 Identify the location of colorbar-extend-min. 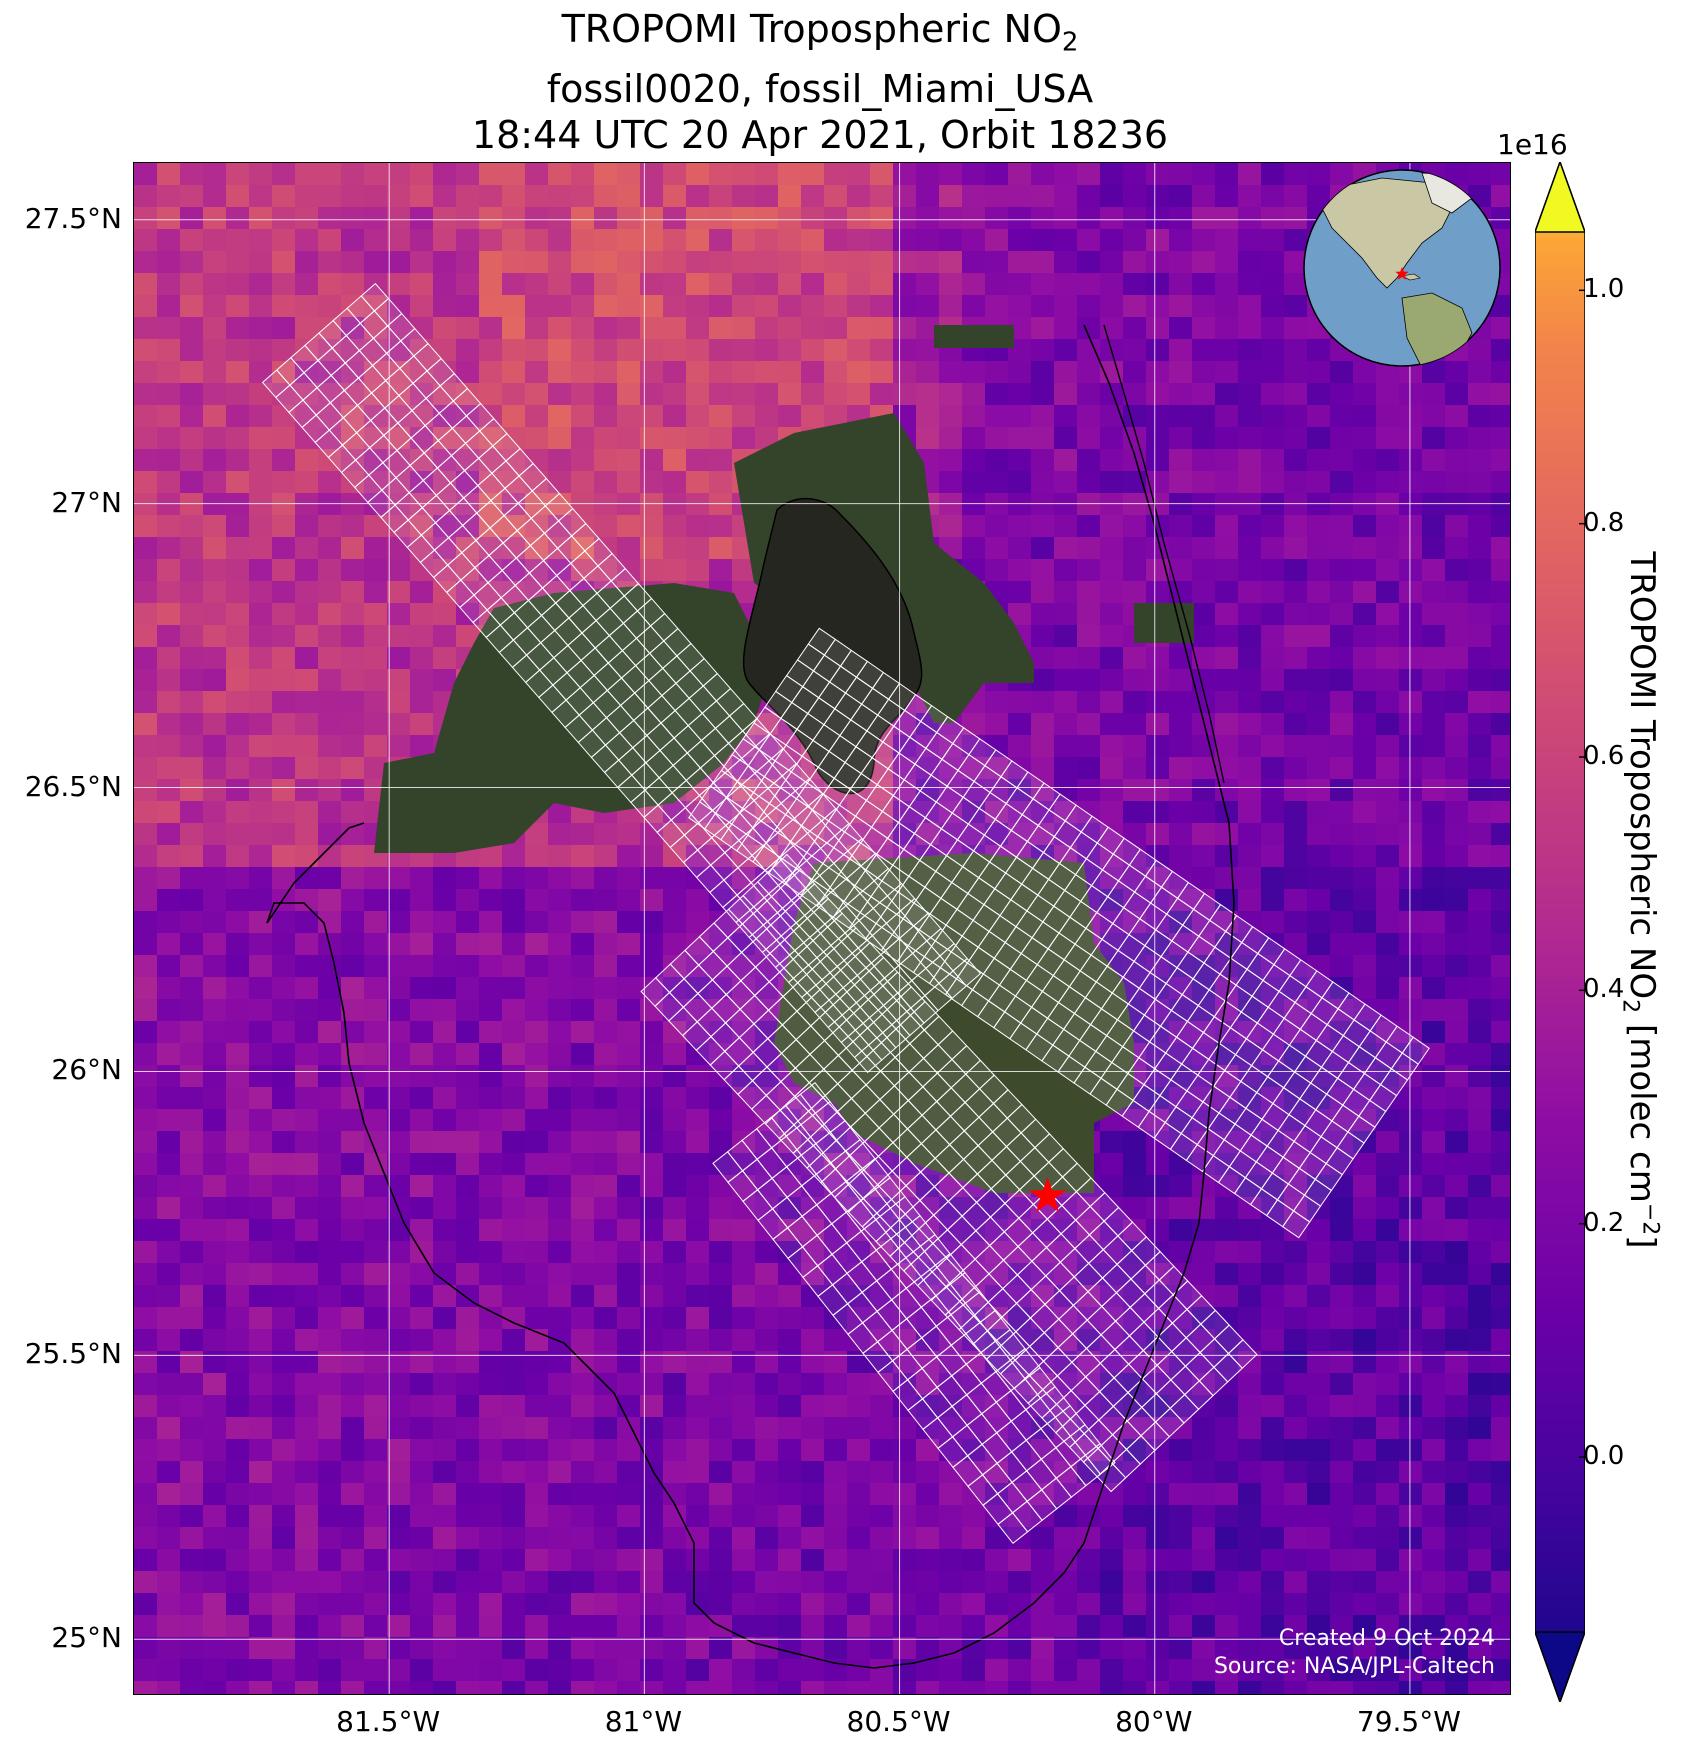
(1560, 1666).